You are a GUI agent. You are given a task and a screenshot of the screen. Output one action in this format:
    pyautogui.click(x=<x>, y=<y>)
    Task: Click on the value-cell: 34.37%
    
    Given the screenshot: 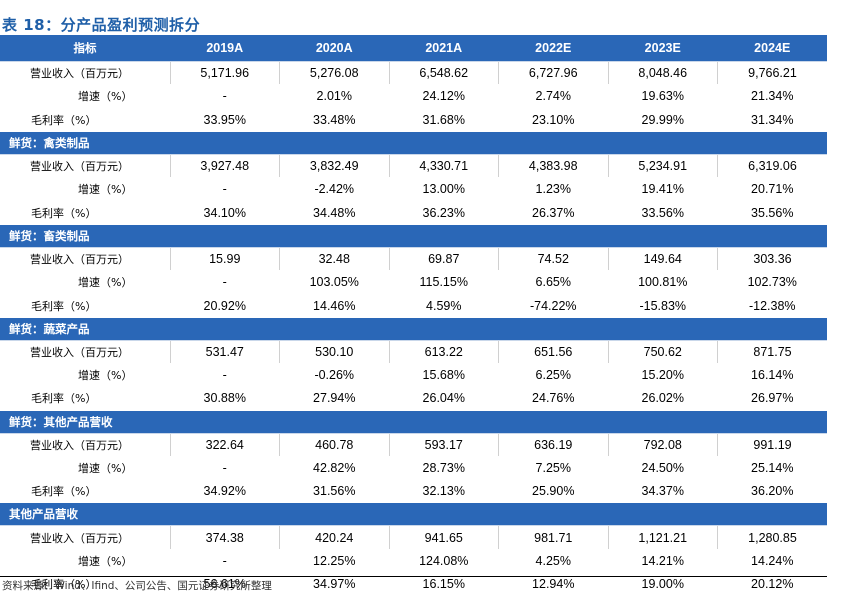 What is the action you would take?
    pyautogui.click(x=663, y=491)
    